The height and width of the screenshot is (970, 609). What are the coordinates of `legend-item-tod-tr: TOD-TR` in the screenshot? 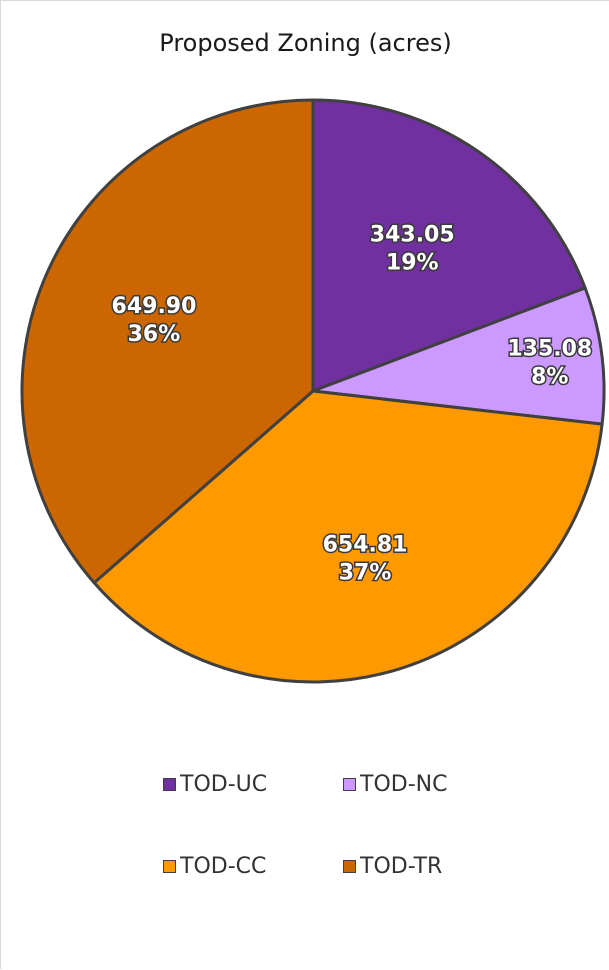 It's located at (392, 866).